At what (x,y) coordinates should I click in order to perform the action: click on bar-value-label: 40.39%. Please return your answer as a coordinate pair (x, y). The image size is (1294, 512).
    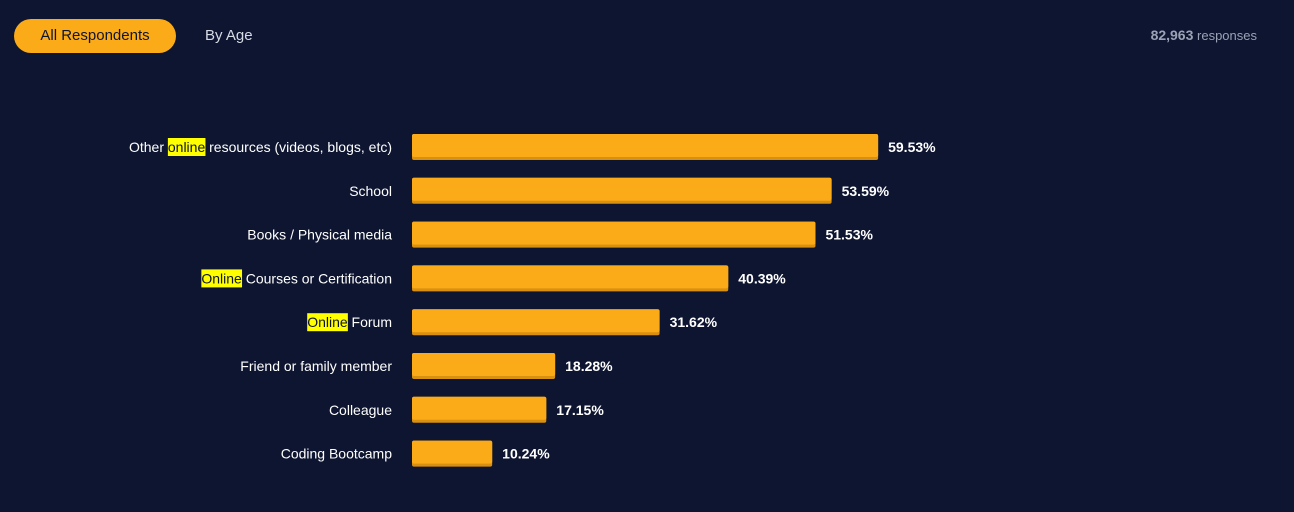
    Looking at the image, I should click on (762, 278).